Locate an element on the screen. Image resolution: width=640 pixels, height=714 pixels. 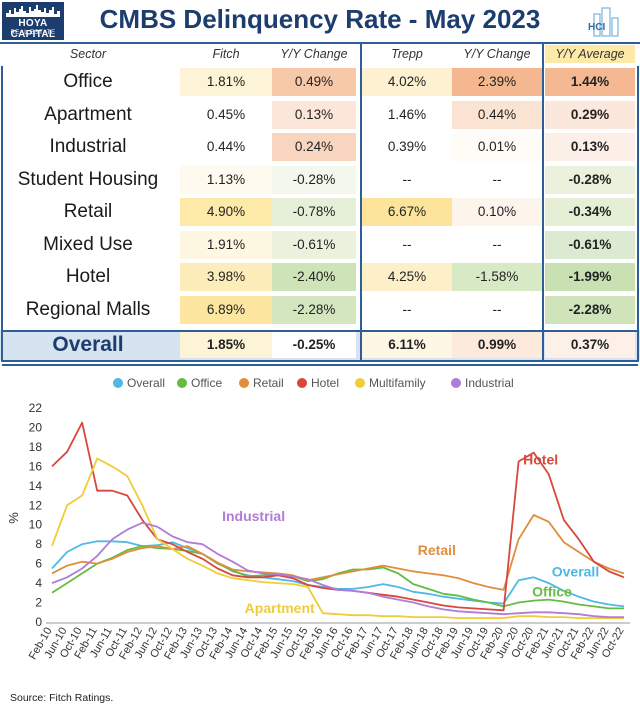
sector-label: Retail is located at coordinates (88, 211).